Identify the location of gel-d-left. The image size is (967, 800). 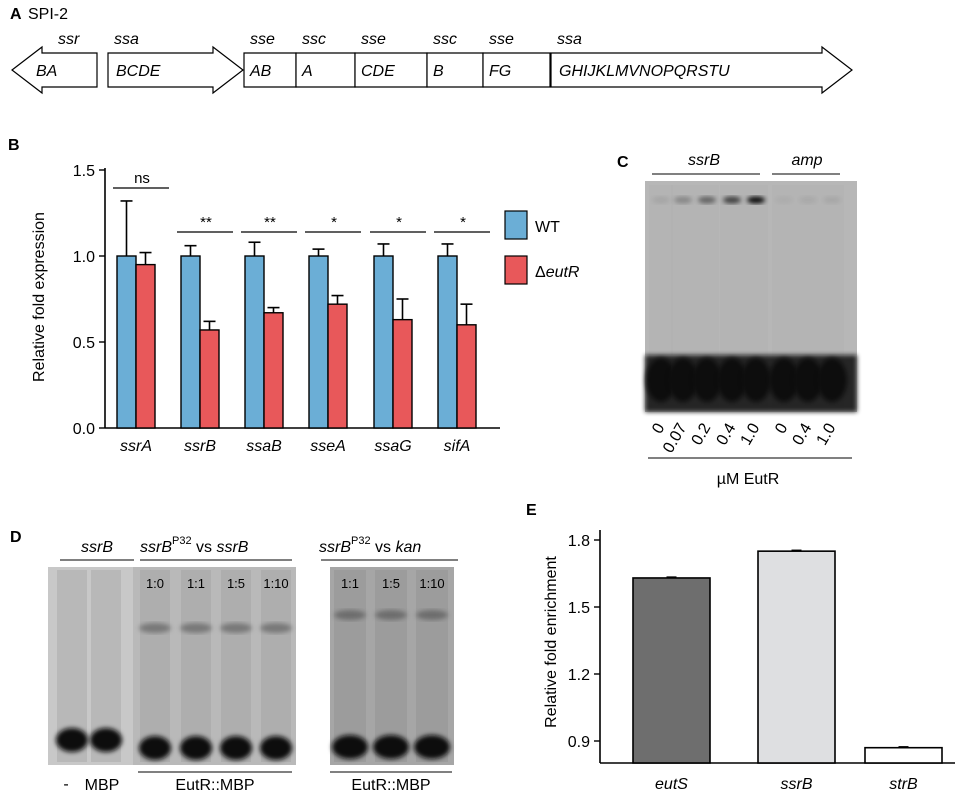
(172, 666).